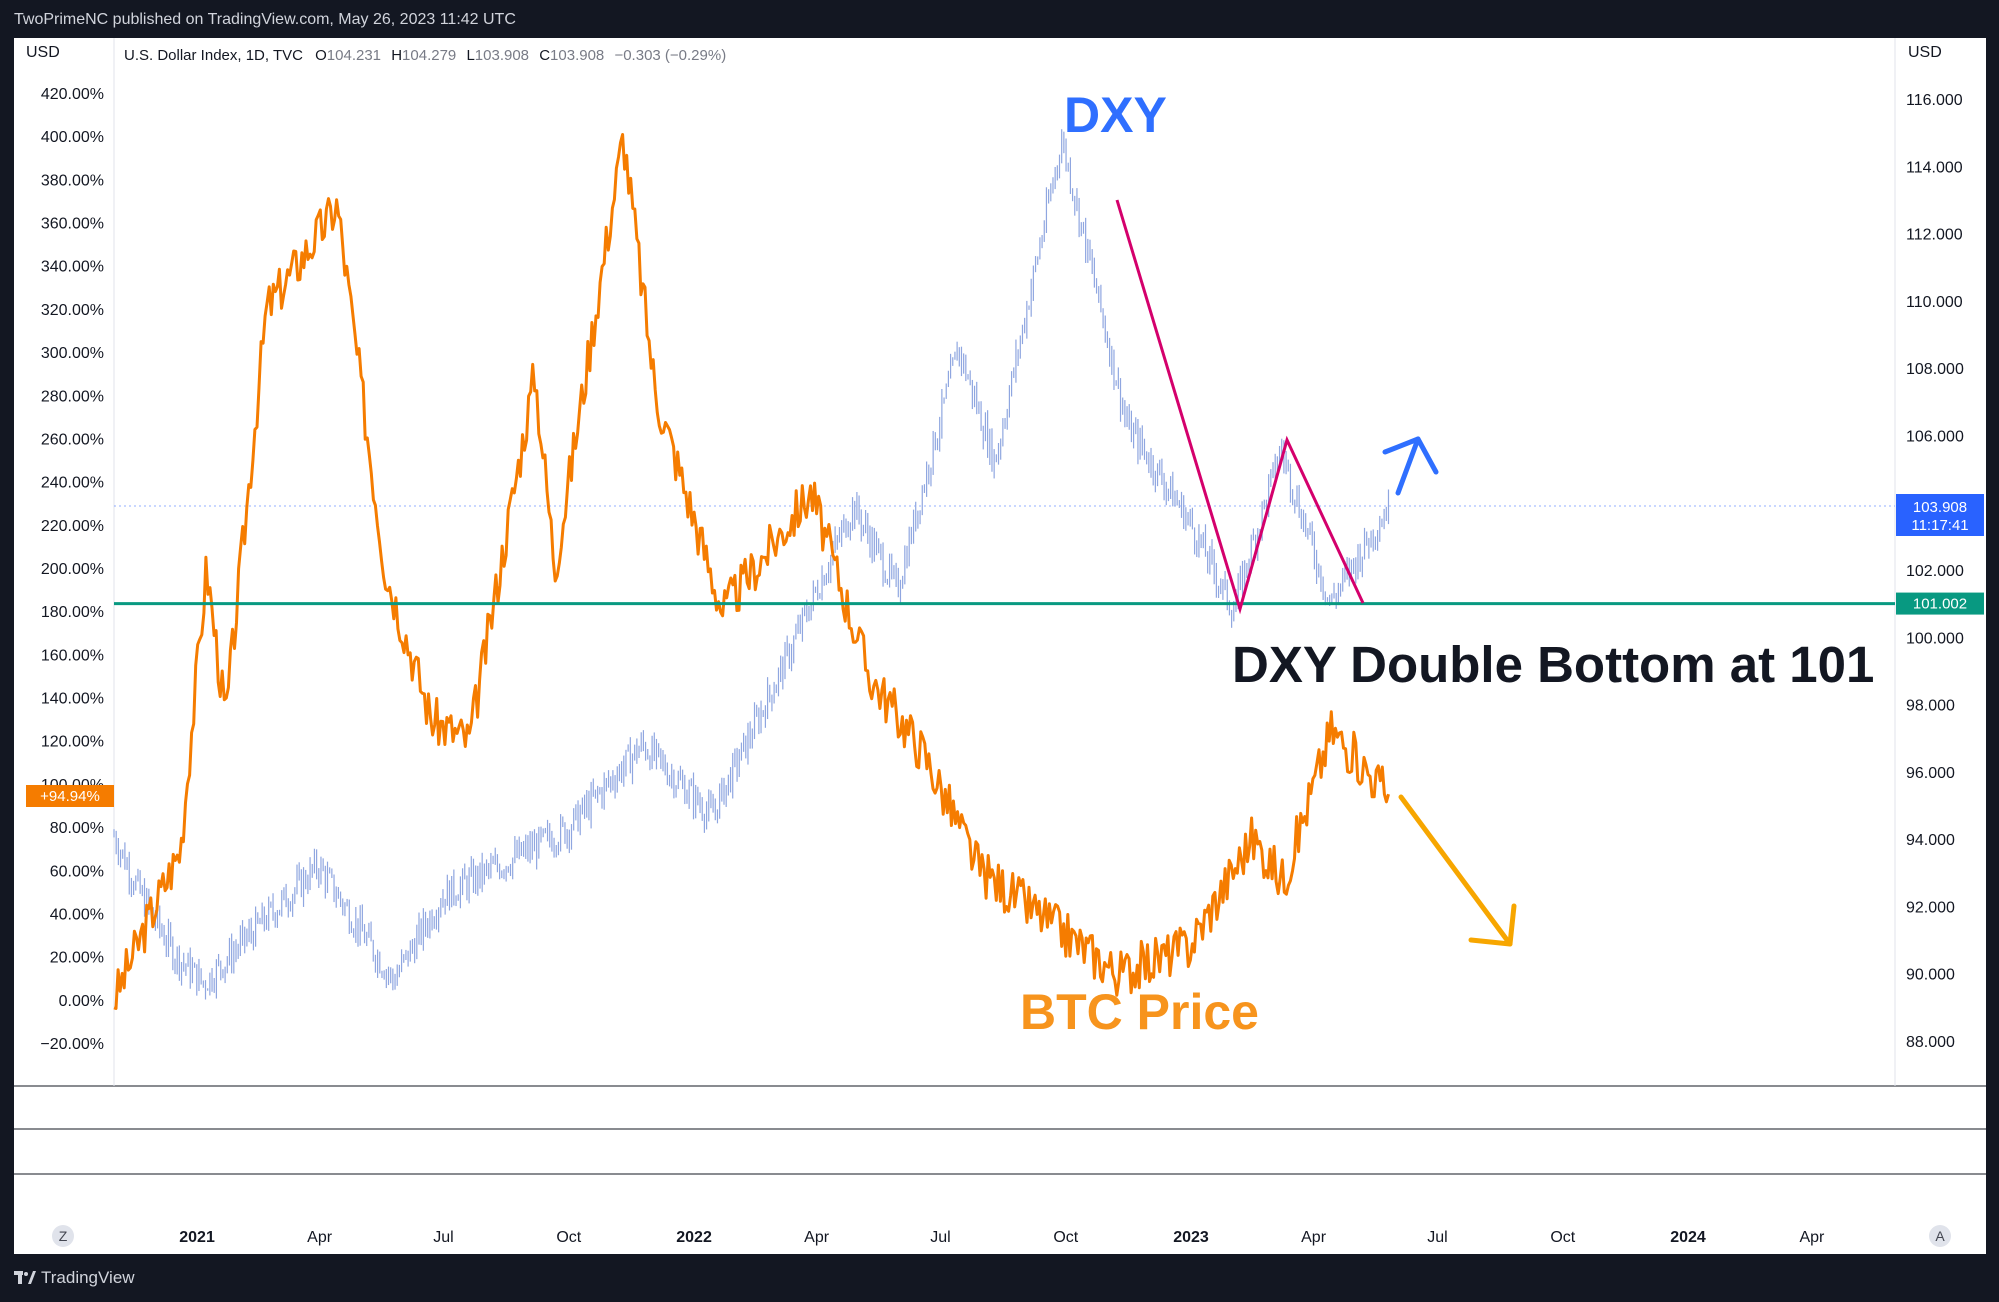 The height and width of the screenshot is (1302, 1999). Describe the element at coordinates (1688, 1237) in the screenshot. I see `x-tick-label: 2024` at that location.